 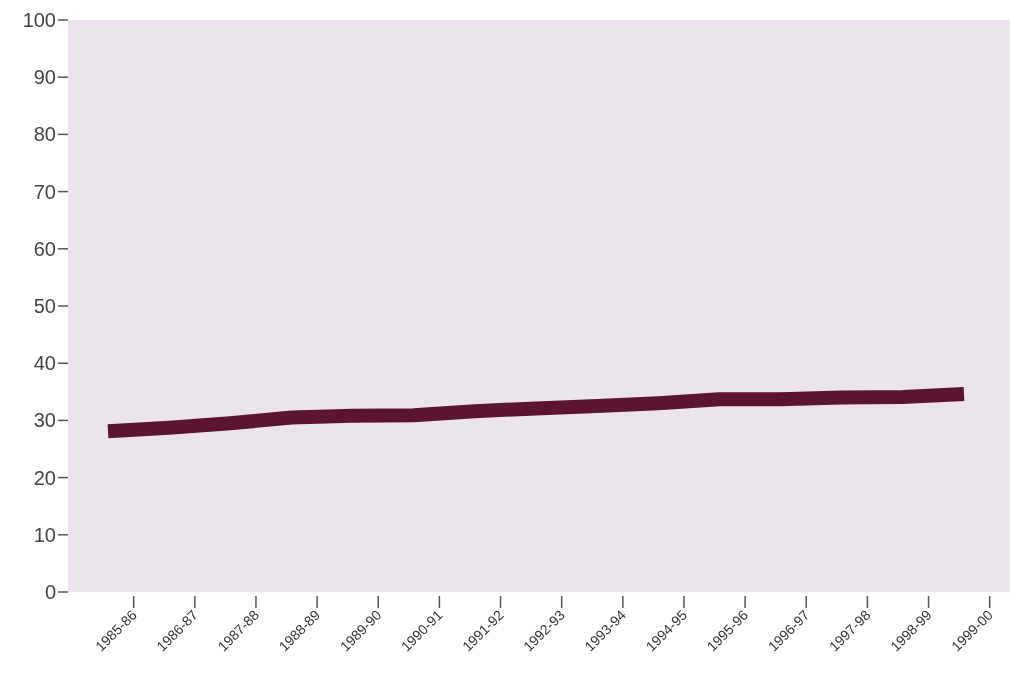 What do you see at coordinates (44, 477) in the screenshot?
I see `y-tick-label: 20` at bounding box center [44, 477].